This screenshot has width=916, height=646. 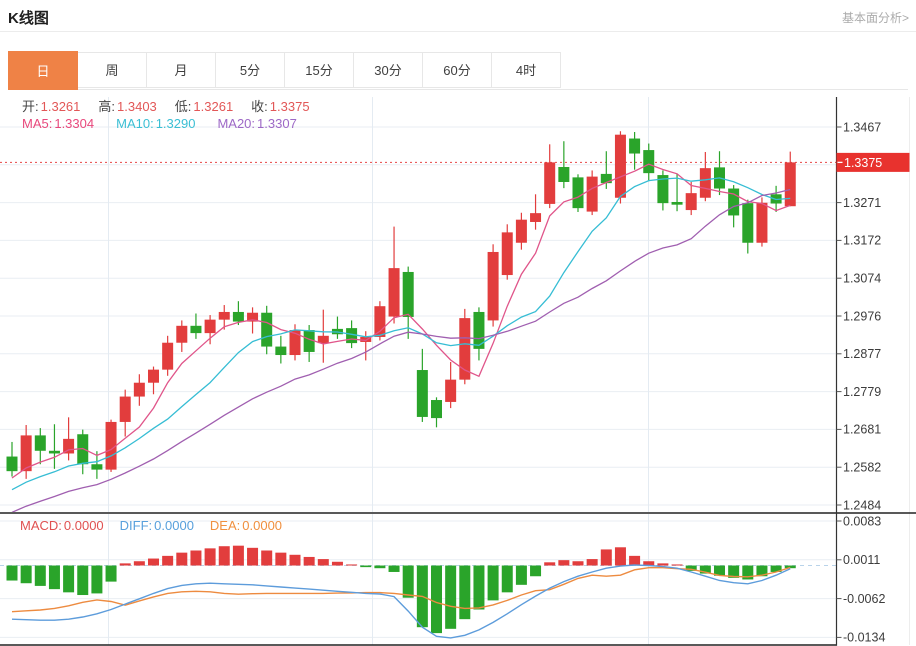 I want to click on tab-5分: 5分, so click(x=250, y=70).